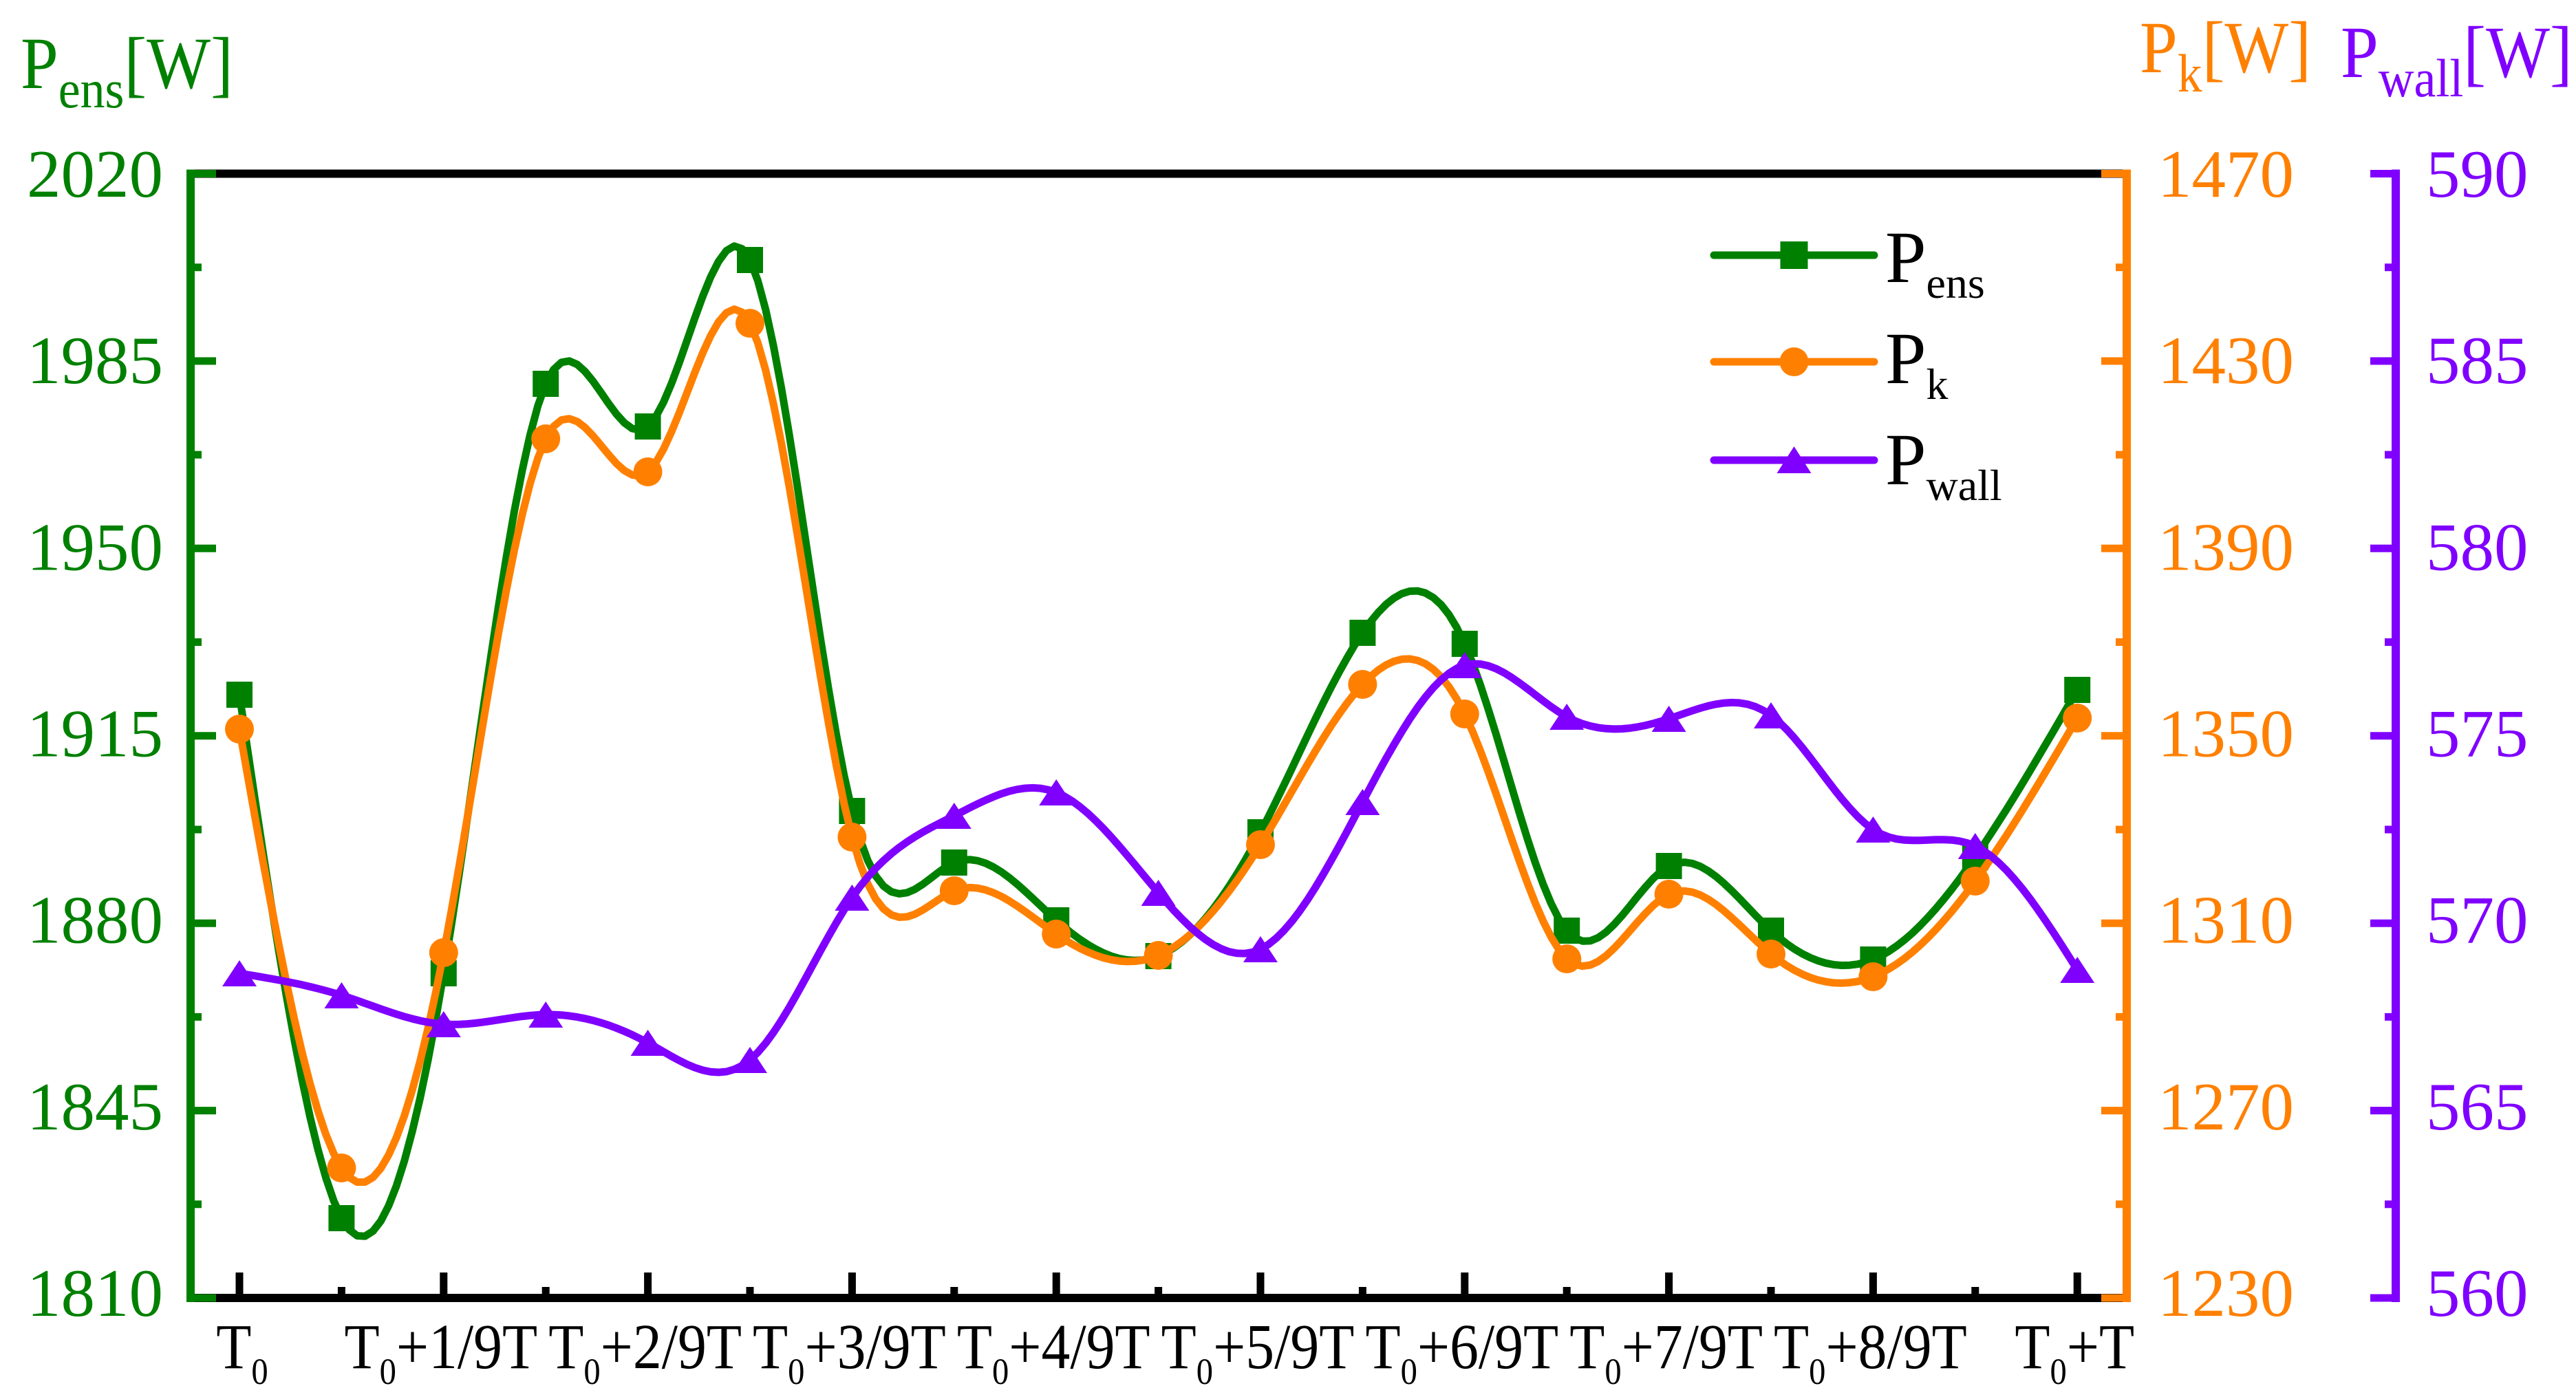 This screenshot has width=2576, height=1397. Describe the element at coordinates (2225, 55) in the screenshot. I see `svg-text: Pk[W]` at that location.